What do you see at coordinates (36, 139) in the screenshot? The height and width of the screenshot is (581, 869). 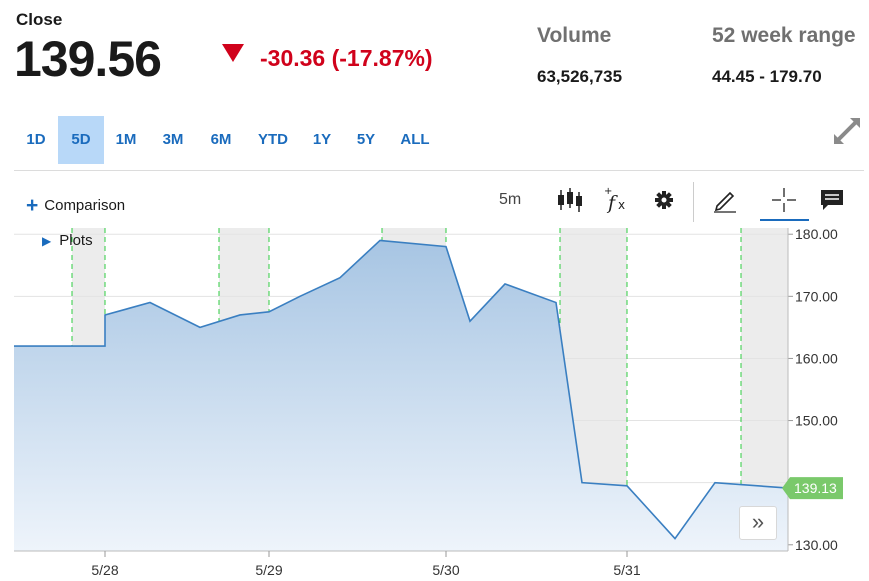 I see `period-tab-1d: 1D` at bounding box center [36, 139].